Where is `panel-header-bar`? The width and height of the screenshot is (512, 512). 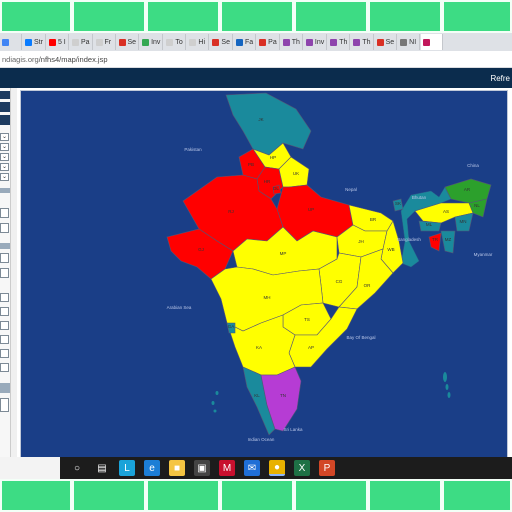 panel-header-bar is located at coordinates (5, 95).